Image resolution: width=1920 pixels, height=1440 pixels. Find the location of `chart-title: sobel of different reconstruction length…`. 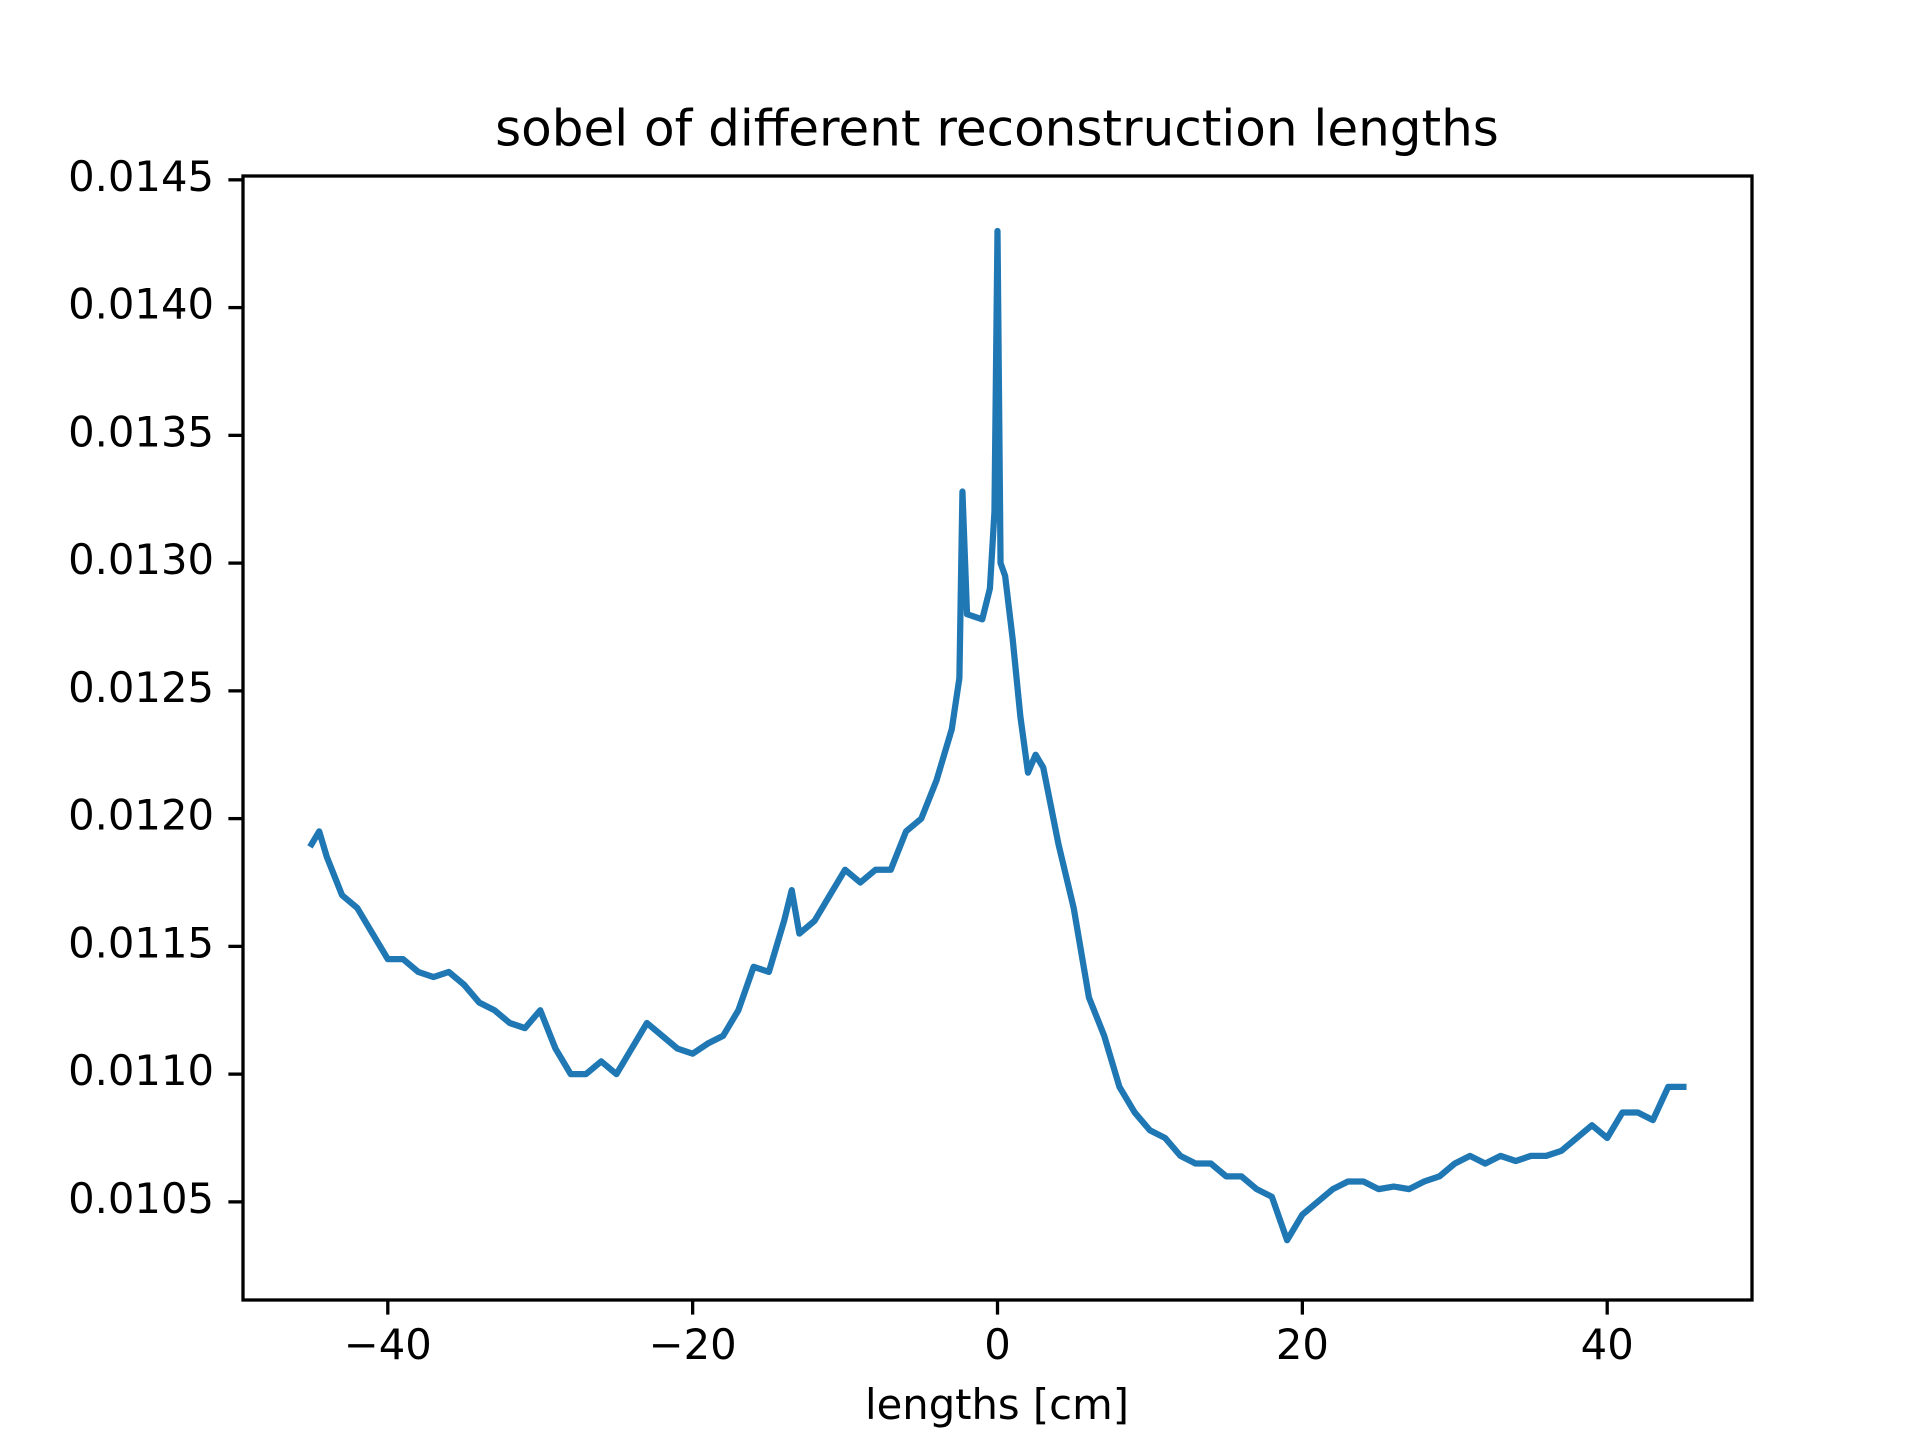

chart-title: sobel of different reconstruction length… is located at coordinates (997, 129).